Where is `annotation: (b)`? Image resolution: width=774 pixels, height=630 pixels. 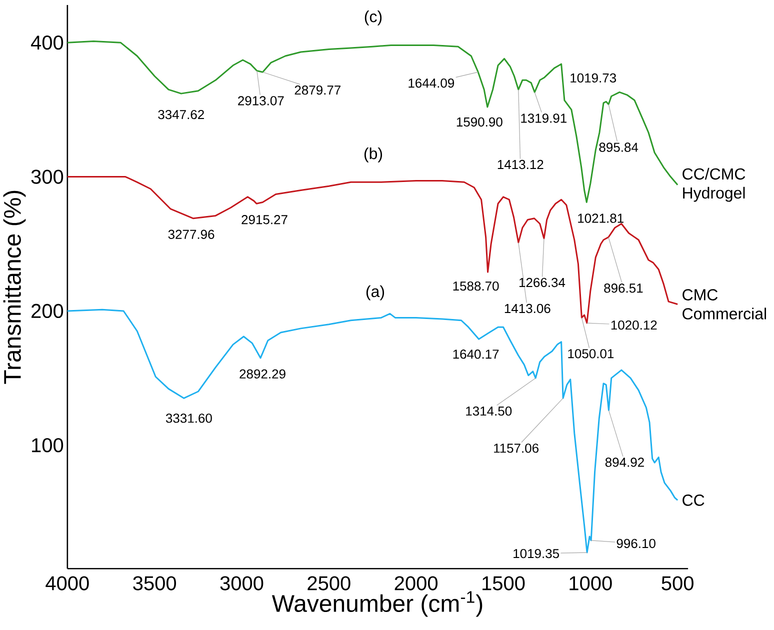 annotation: (b) is located at coordinates (373, 155).